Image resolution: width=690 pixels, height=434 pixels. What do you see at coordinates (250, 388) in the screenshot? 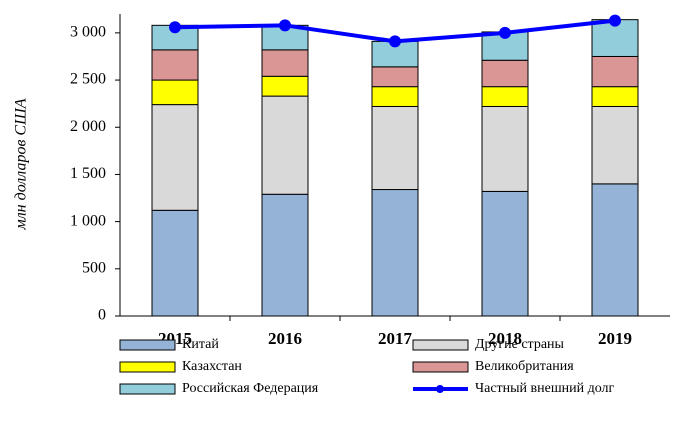
I see `legend-label: Российская Федерация` at bounding box center [250, 388].